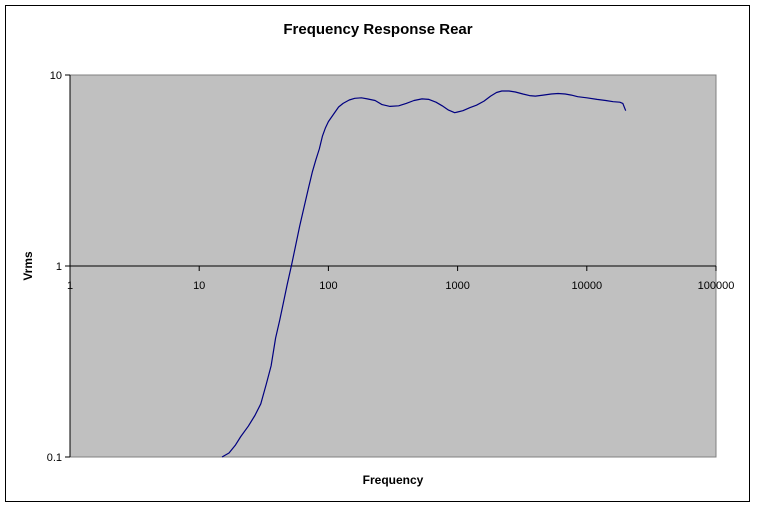 The image size is (757, 509). What do you see at coordinates (56, 76) in the screenshot?
I see `y-tick-label-2: 10` at bounding box center [56, 76].